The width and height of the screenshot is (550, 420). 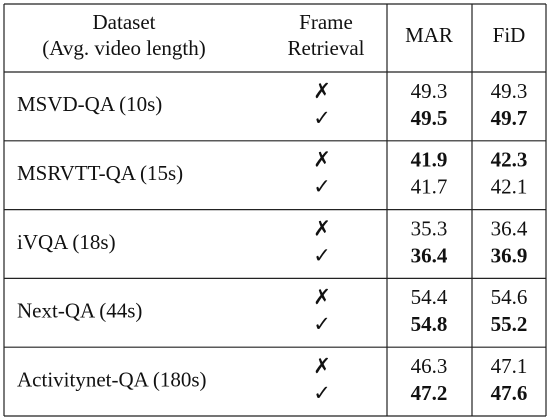 I want to click on fid-cell: 36.4, so click(x=509, y=228).